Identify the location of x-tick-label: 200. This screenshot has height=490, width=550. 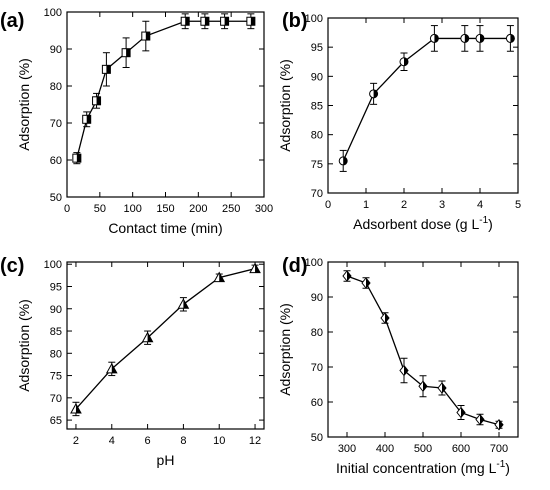
(198, 209).